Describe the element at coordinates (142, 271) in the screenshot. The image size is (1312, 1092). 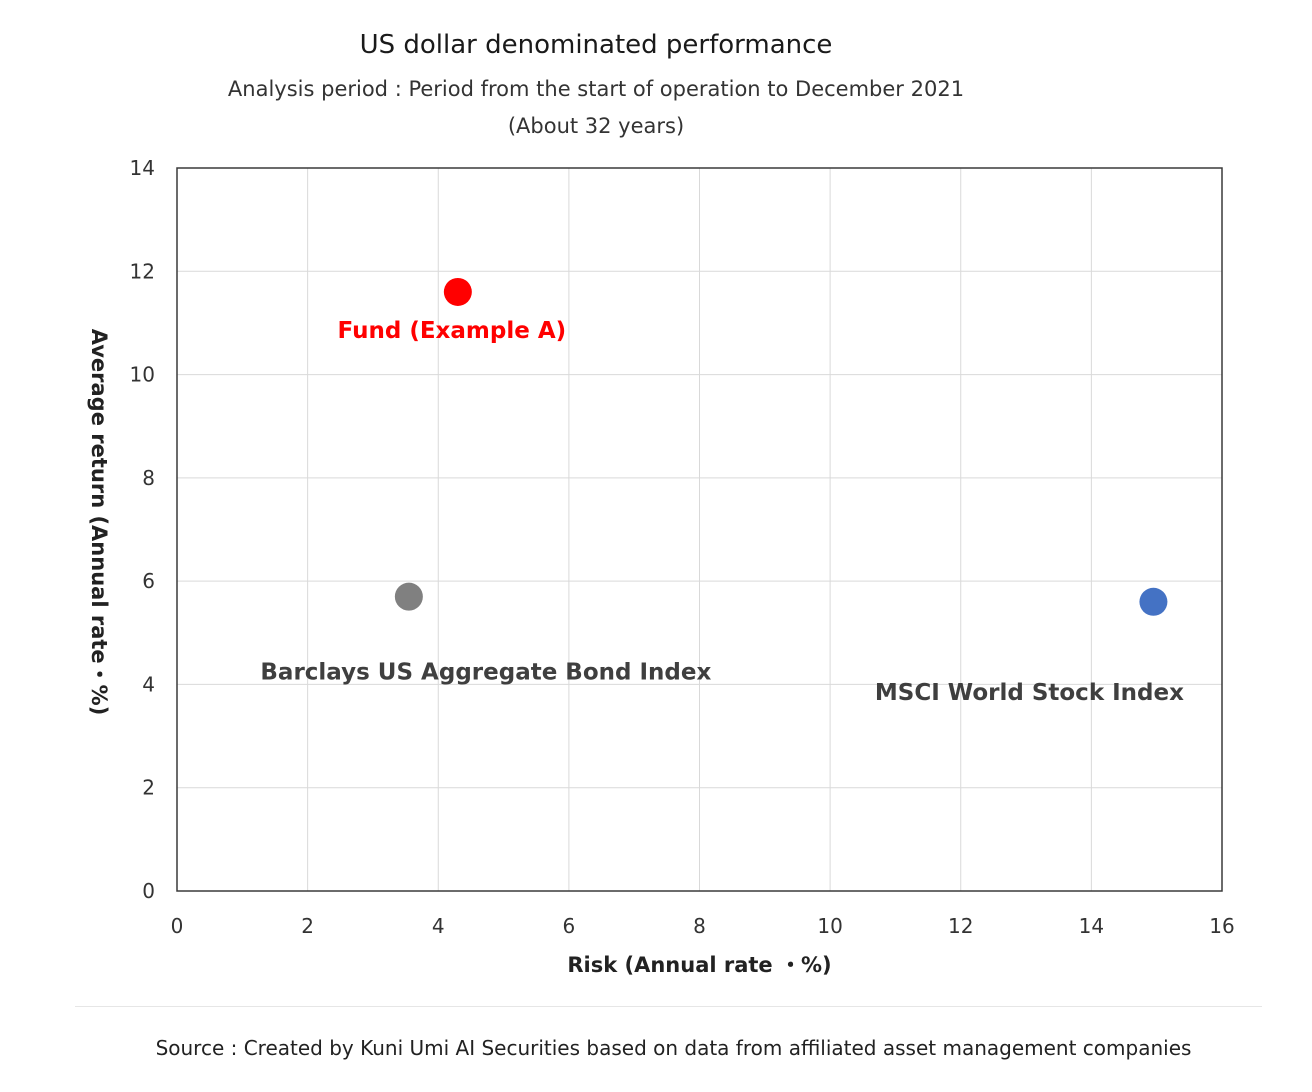
I see `y-tick-label: 12` at that location.